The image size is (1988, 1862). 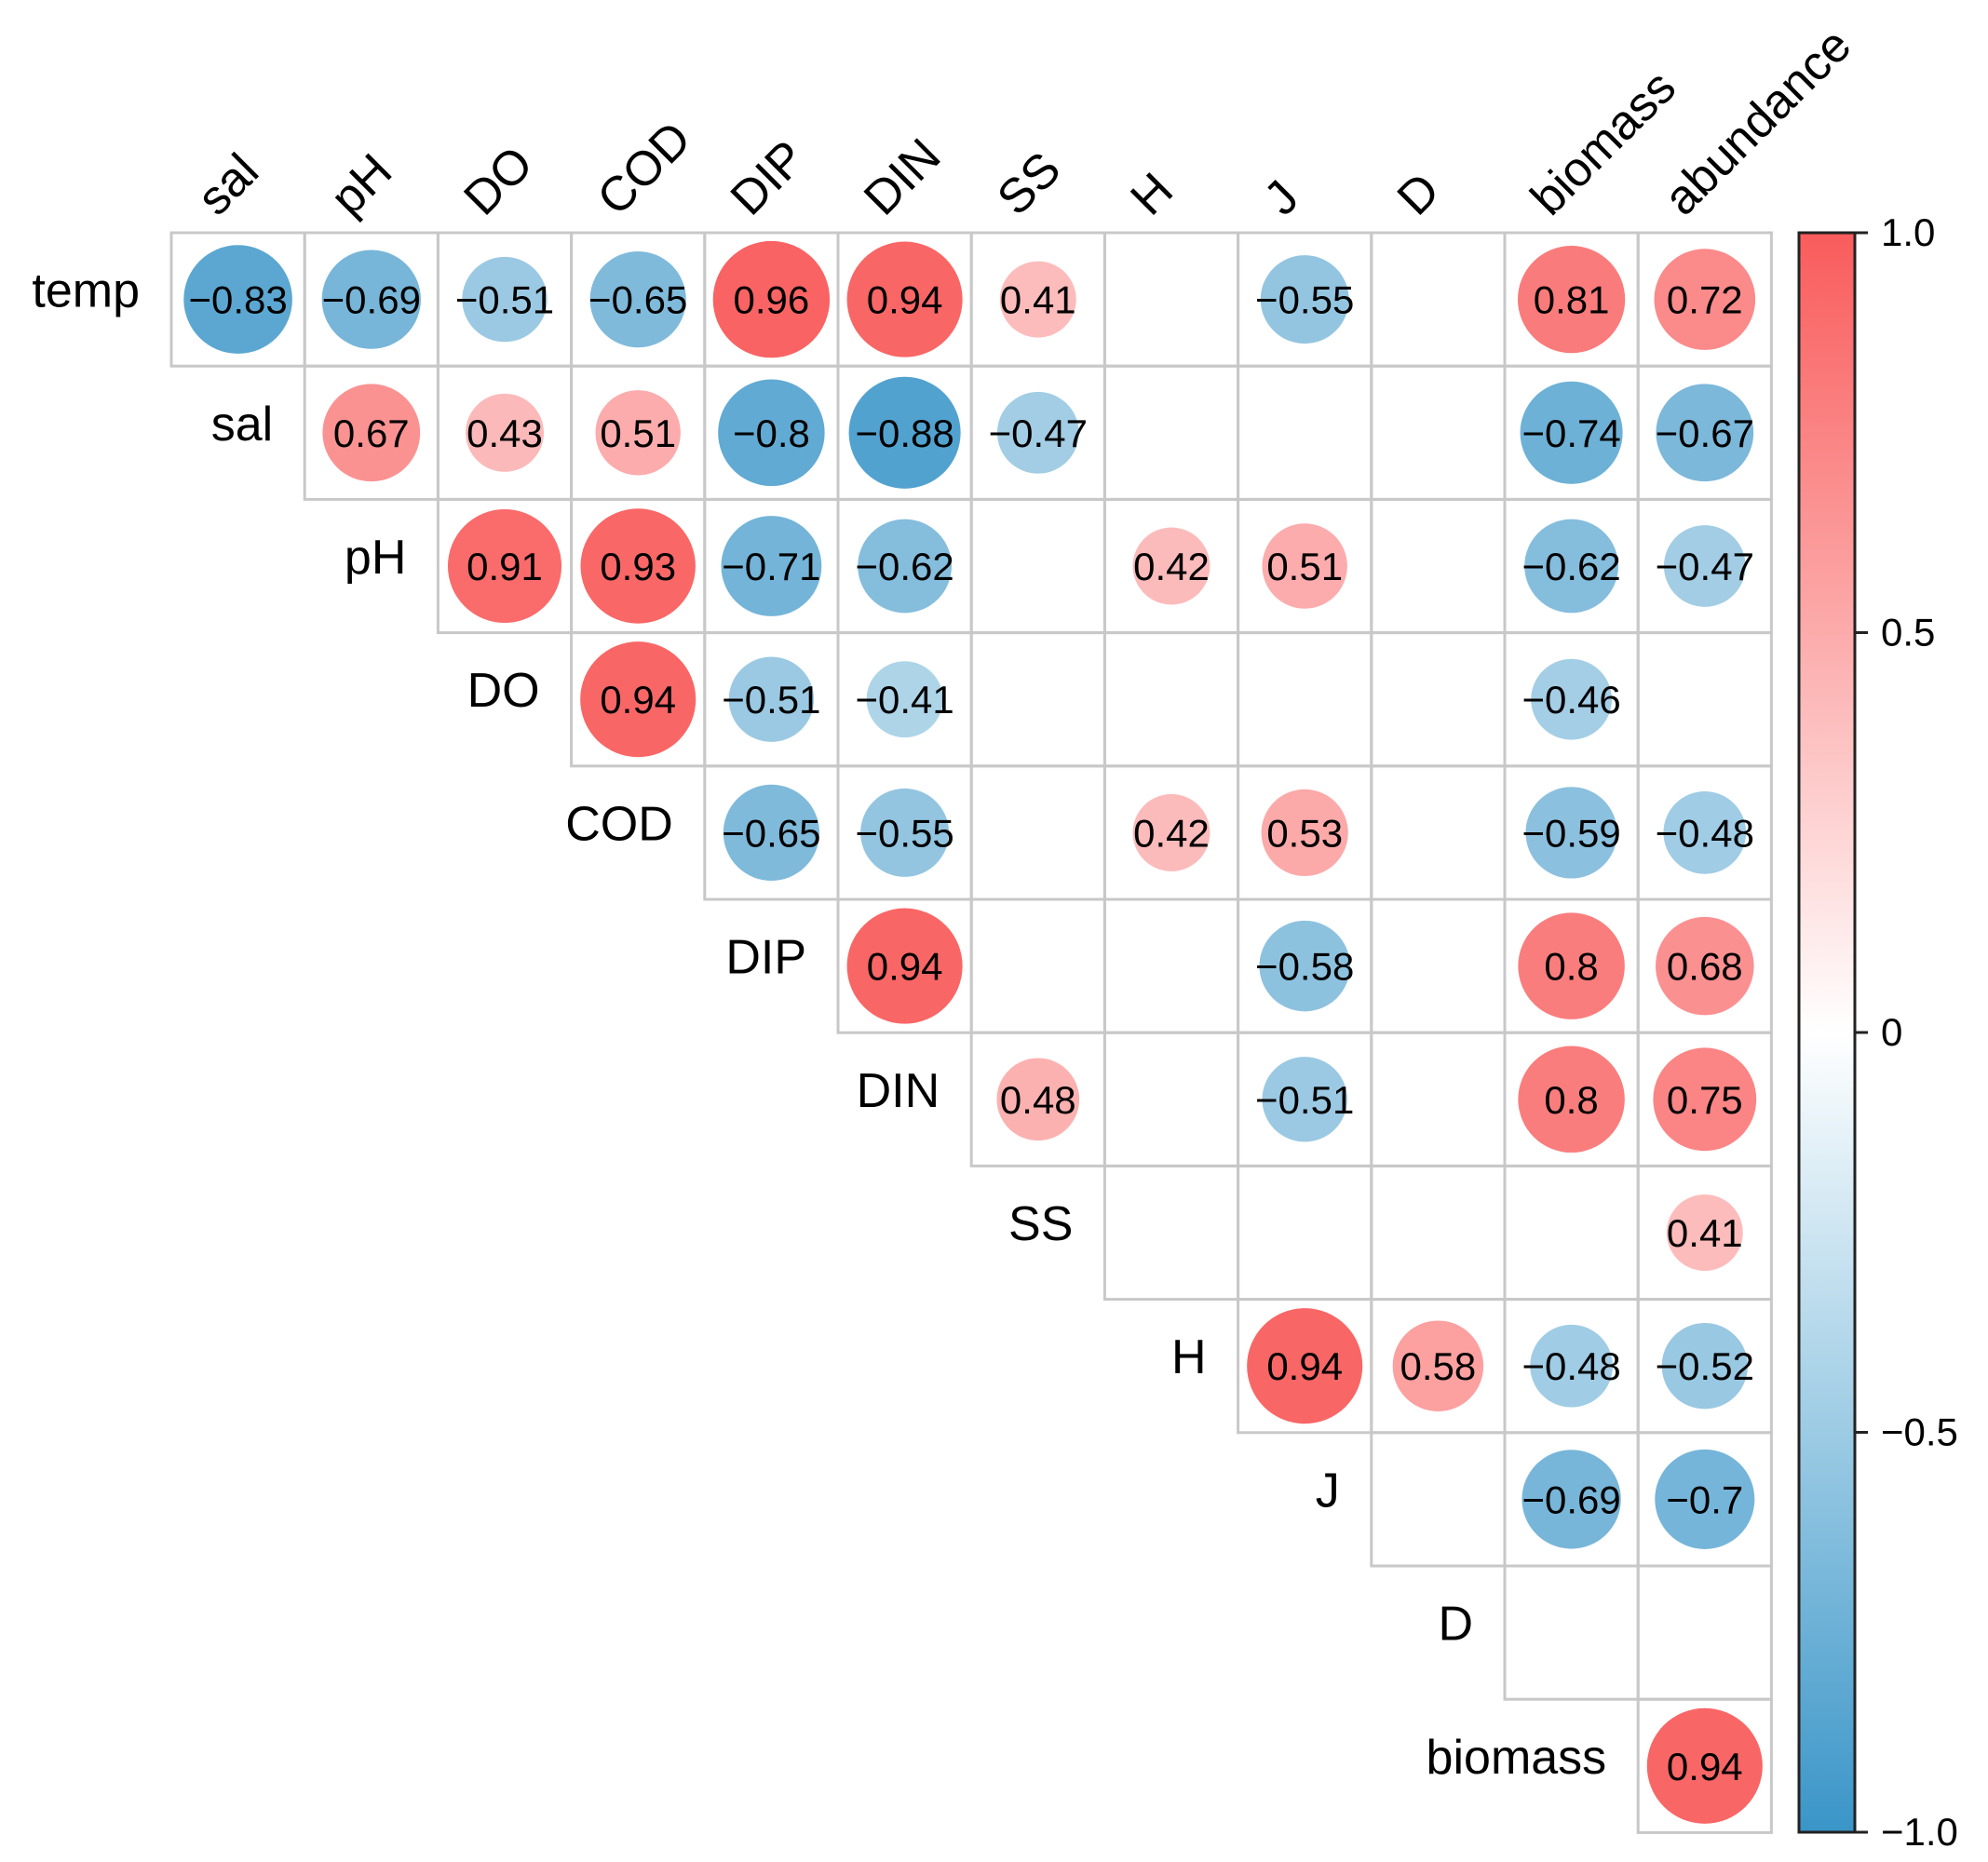 I want to click on correlation-value: 0.51, so click(x=1304, y=566).